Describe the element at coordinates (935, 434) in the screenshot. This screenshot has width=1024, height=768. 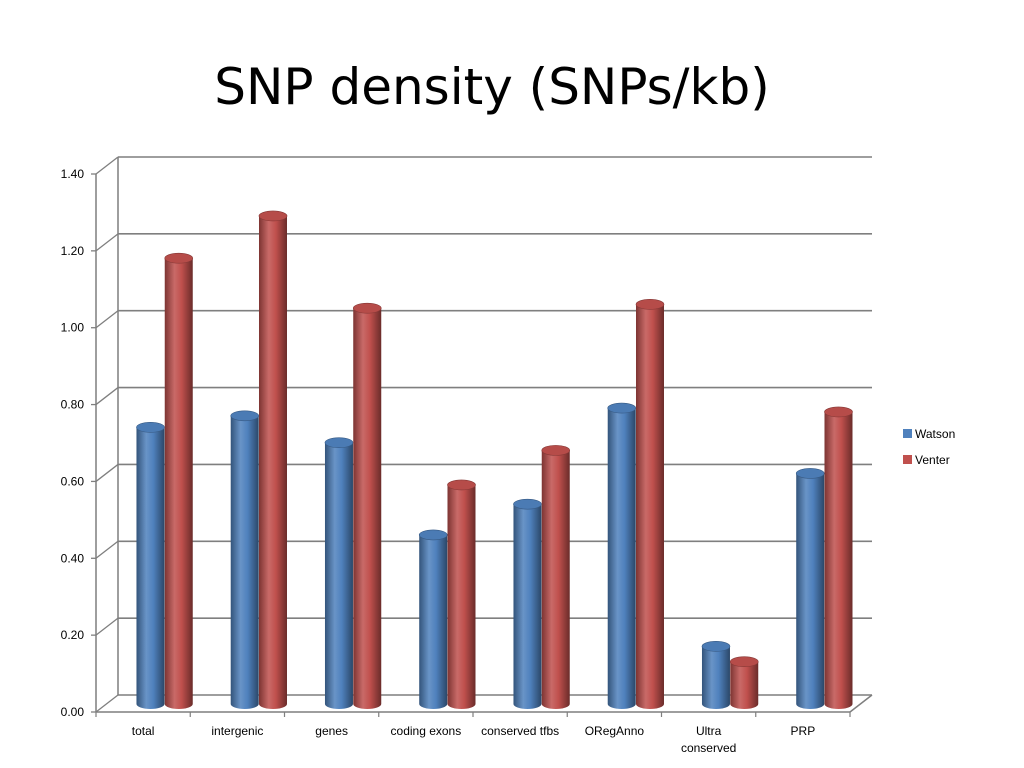
I see `legend-label: Watson` at that location.